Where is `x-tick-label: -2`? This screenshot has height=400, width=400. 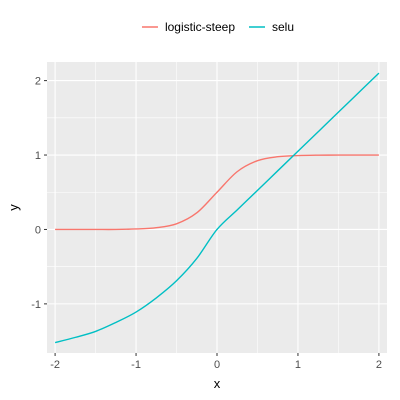
x-tick-label: -2 is located at coordinates (55, 365).